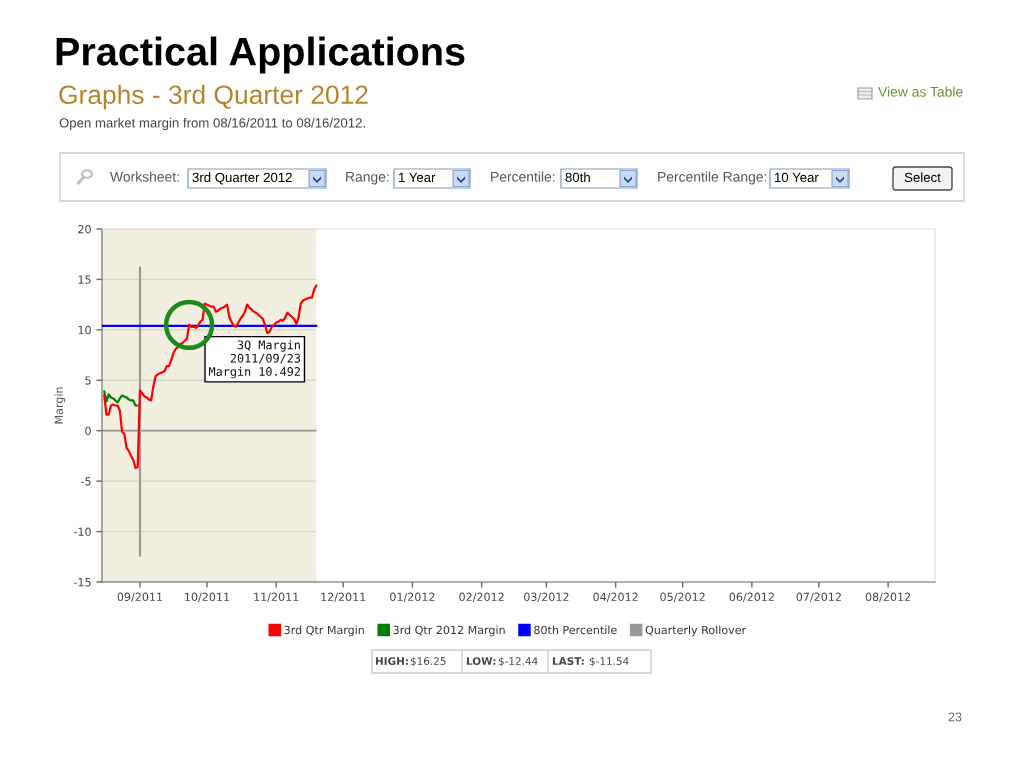  Describe the element at coordinates (88, 380) in the screenshot. I see `y-tick-label: 5` at that location.